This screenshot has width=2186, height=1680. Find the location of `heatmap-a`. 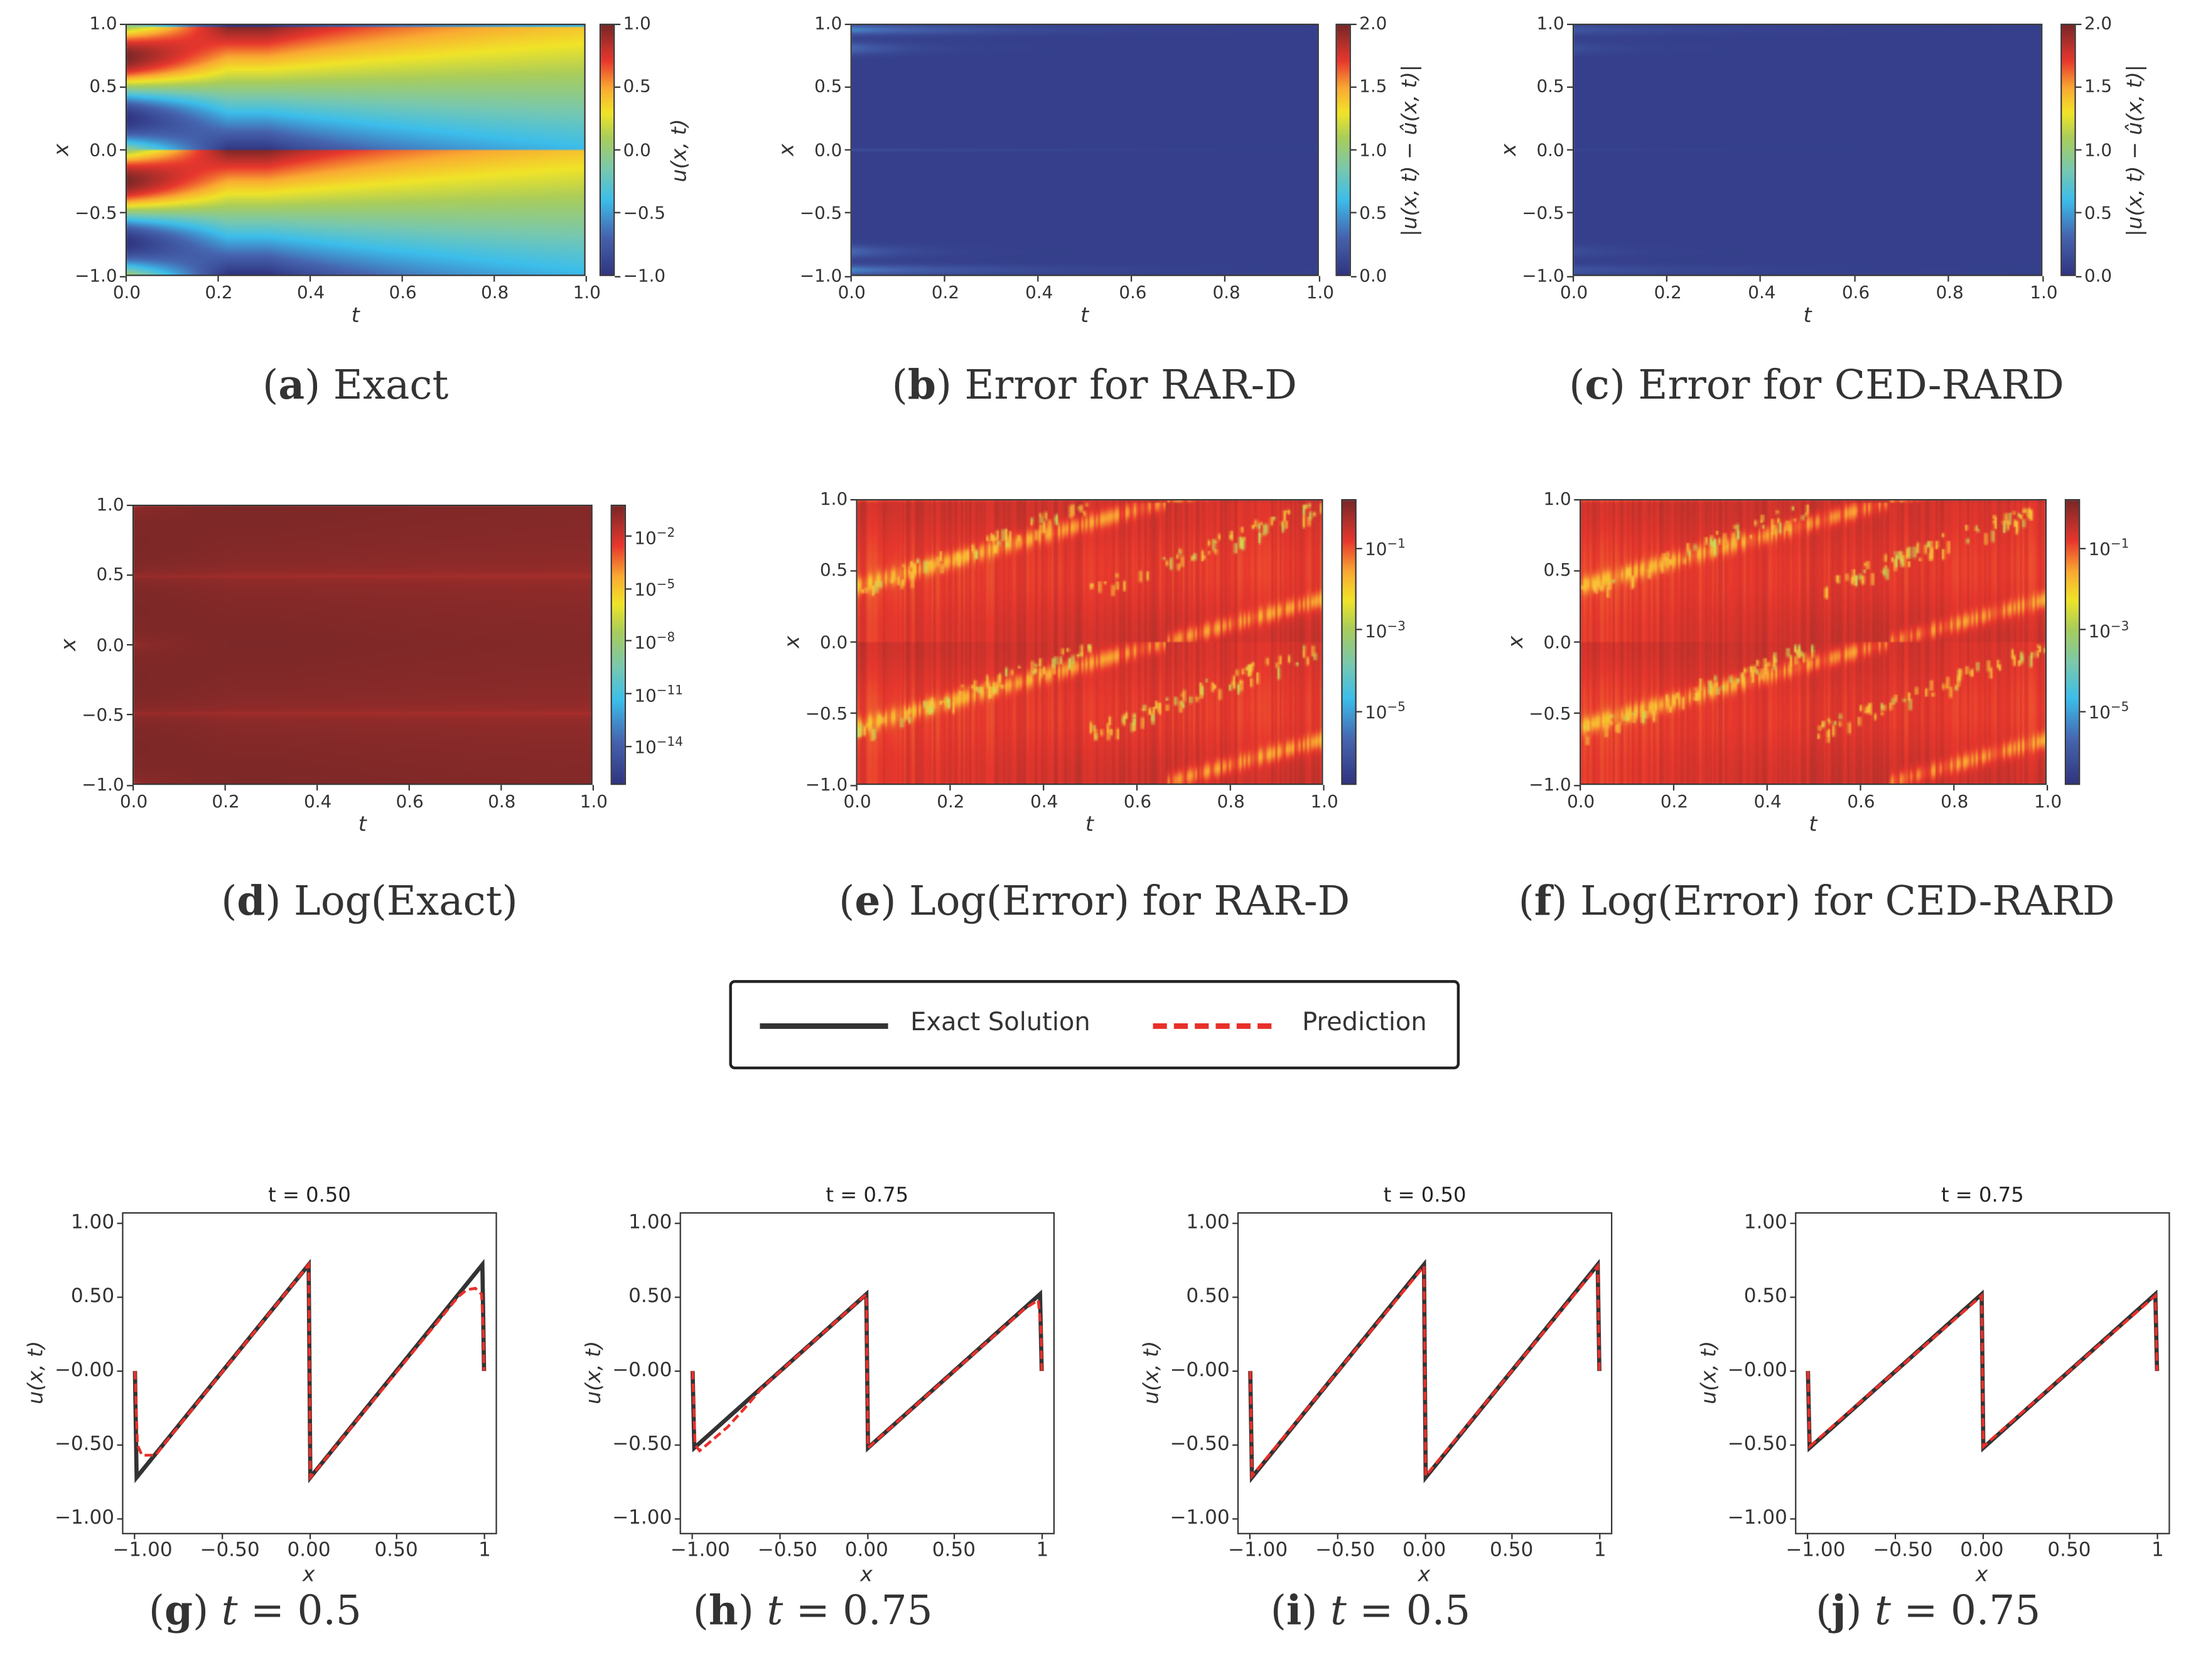

heatmap-a is located at coordinates (355, 149).